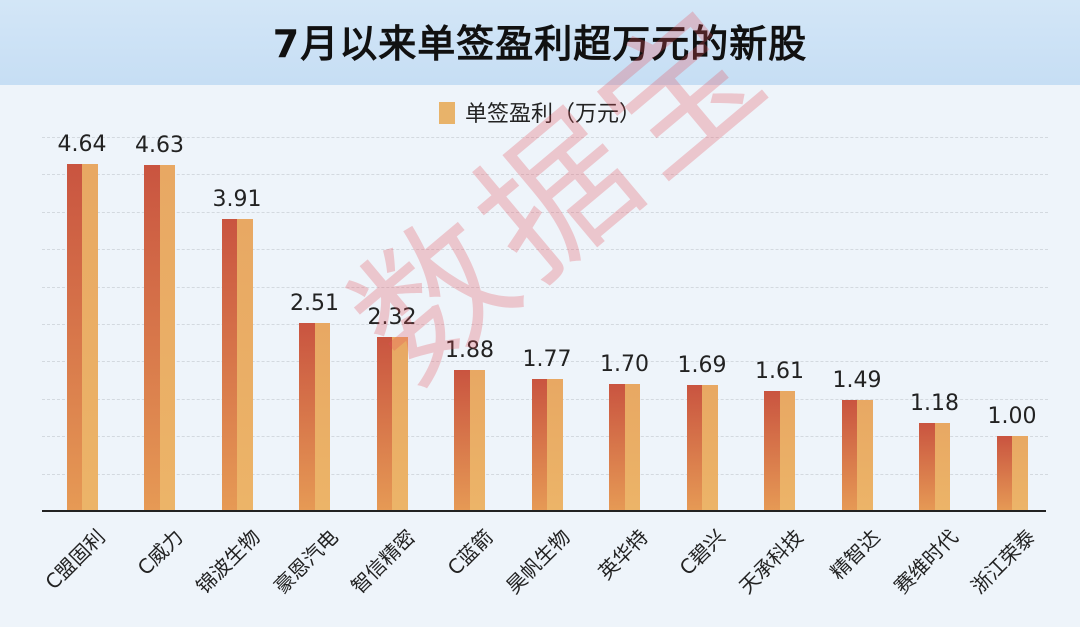  I want to click on value-label: 1.69, so click(702, 365).